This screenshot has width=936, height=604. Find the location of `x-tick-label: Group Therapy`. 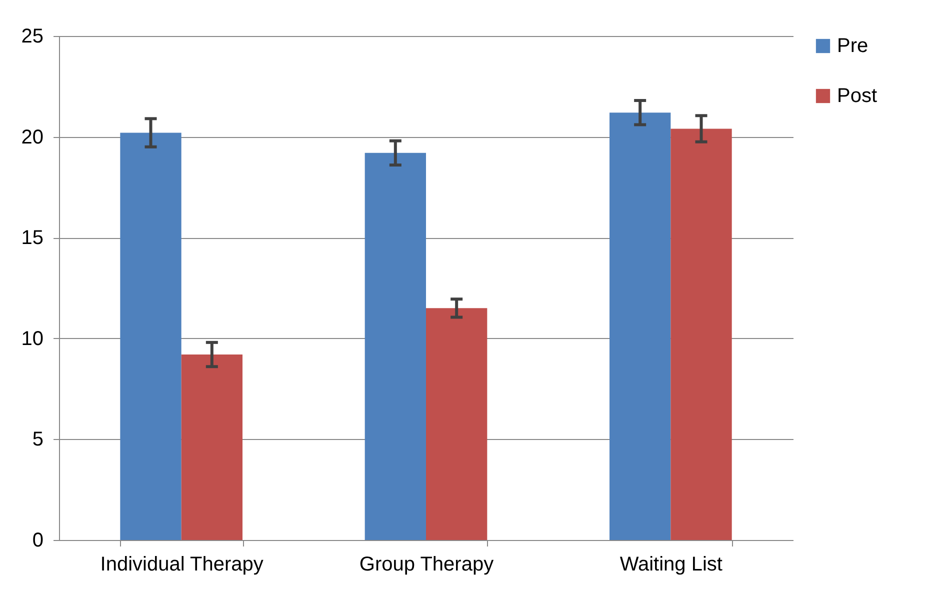

x-tick-label: Group Therapy is located at coordinates (426, 565).